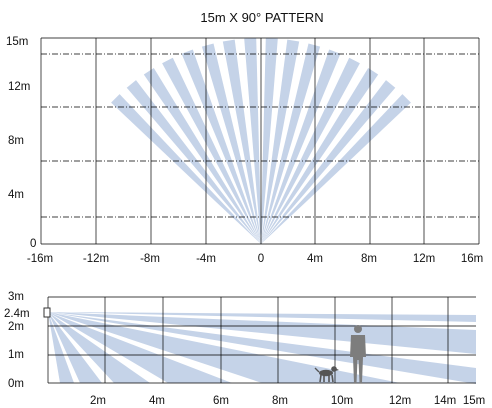 The width and height of the screenshot is (492, 408). What do you see at coordinates (96, 259) in the screenshot?
I see `top-x-label: -12m` at bounding box center [96, 259].